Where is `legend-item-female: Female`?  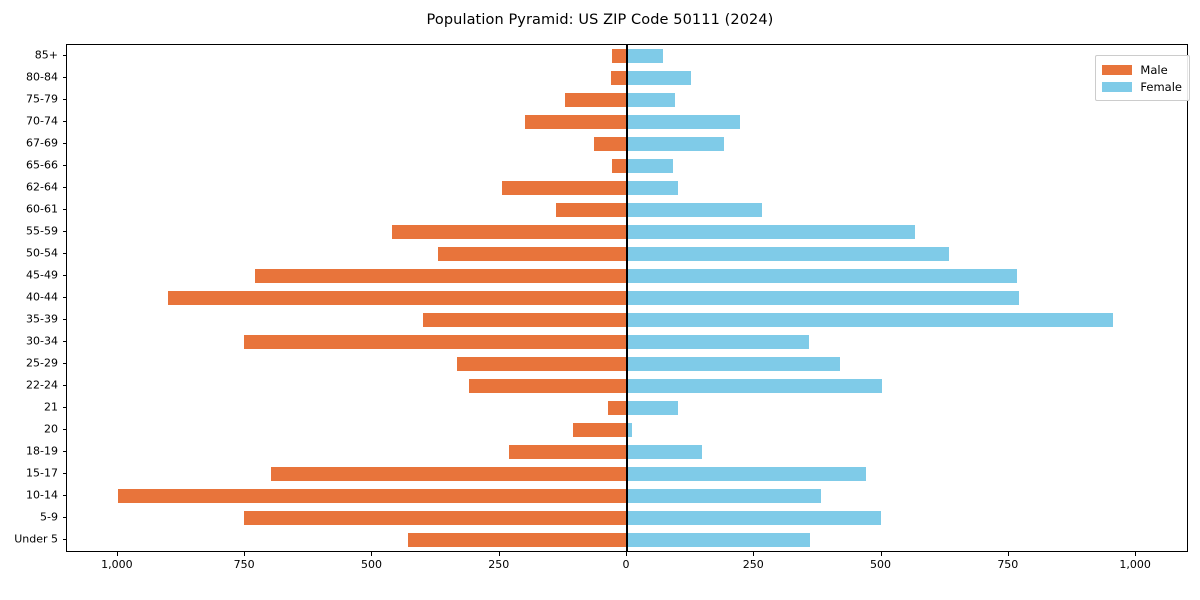 legend-item-female: Female is located at coordinates (1142, 86).